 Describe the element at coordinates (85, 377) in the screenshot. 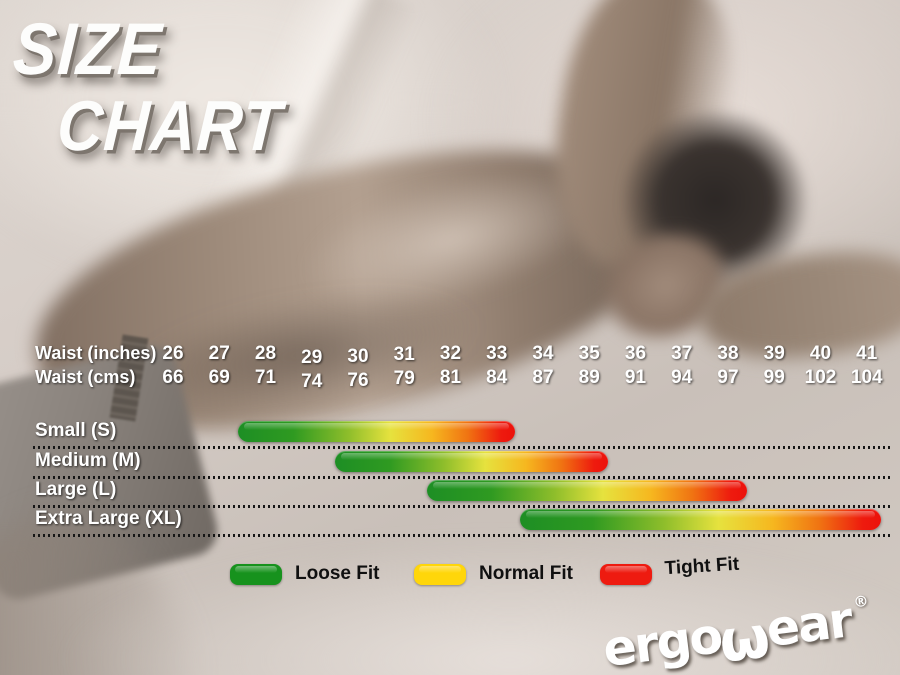

I see `waist-cms-label: Waist (cms)` at that location.